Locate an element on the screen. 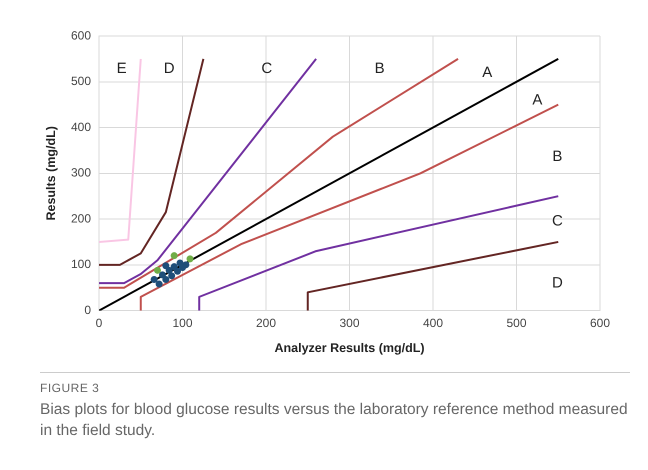 The width and height of the screenshot is (648, 470). y-tick-label: 0 is located at coordinates (88, 309).